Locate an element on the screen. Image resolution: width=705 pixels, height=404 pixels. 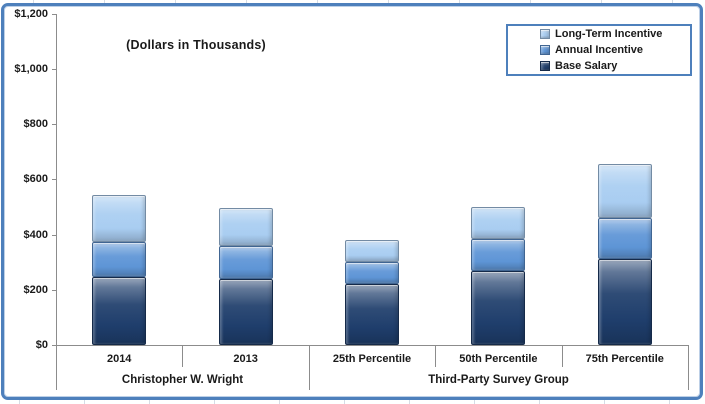
x-axis-line is located at coordinates (372, 345).